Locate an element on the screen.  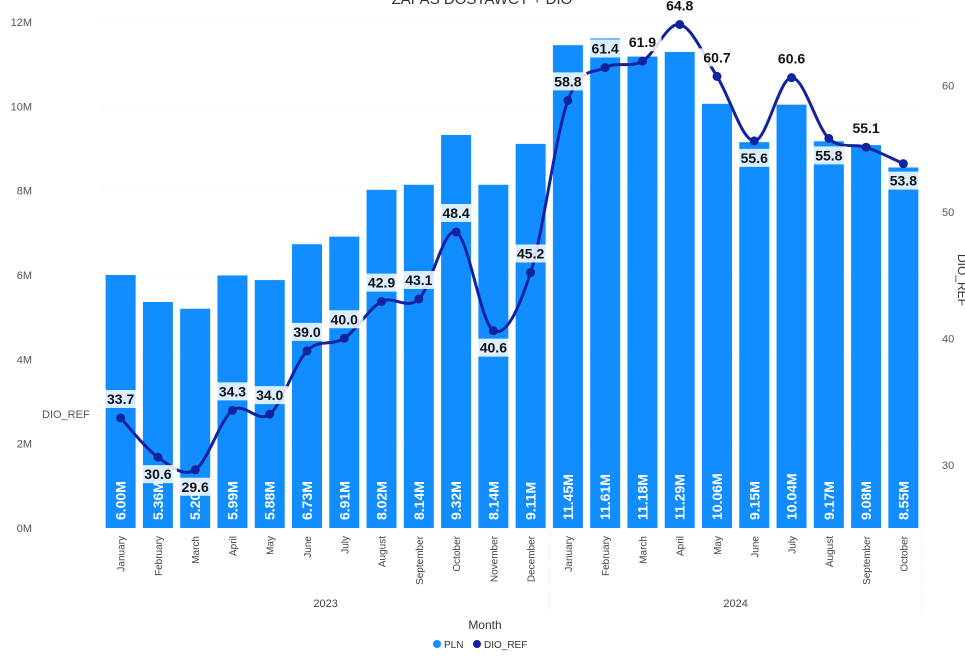
dio-ref-value-label: 42.9 is located at coordinates (381, 283).